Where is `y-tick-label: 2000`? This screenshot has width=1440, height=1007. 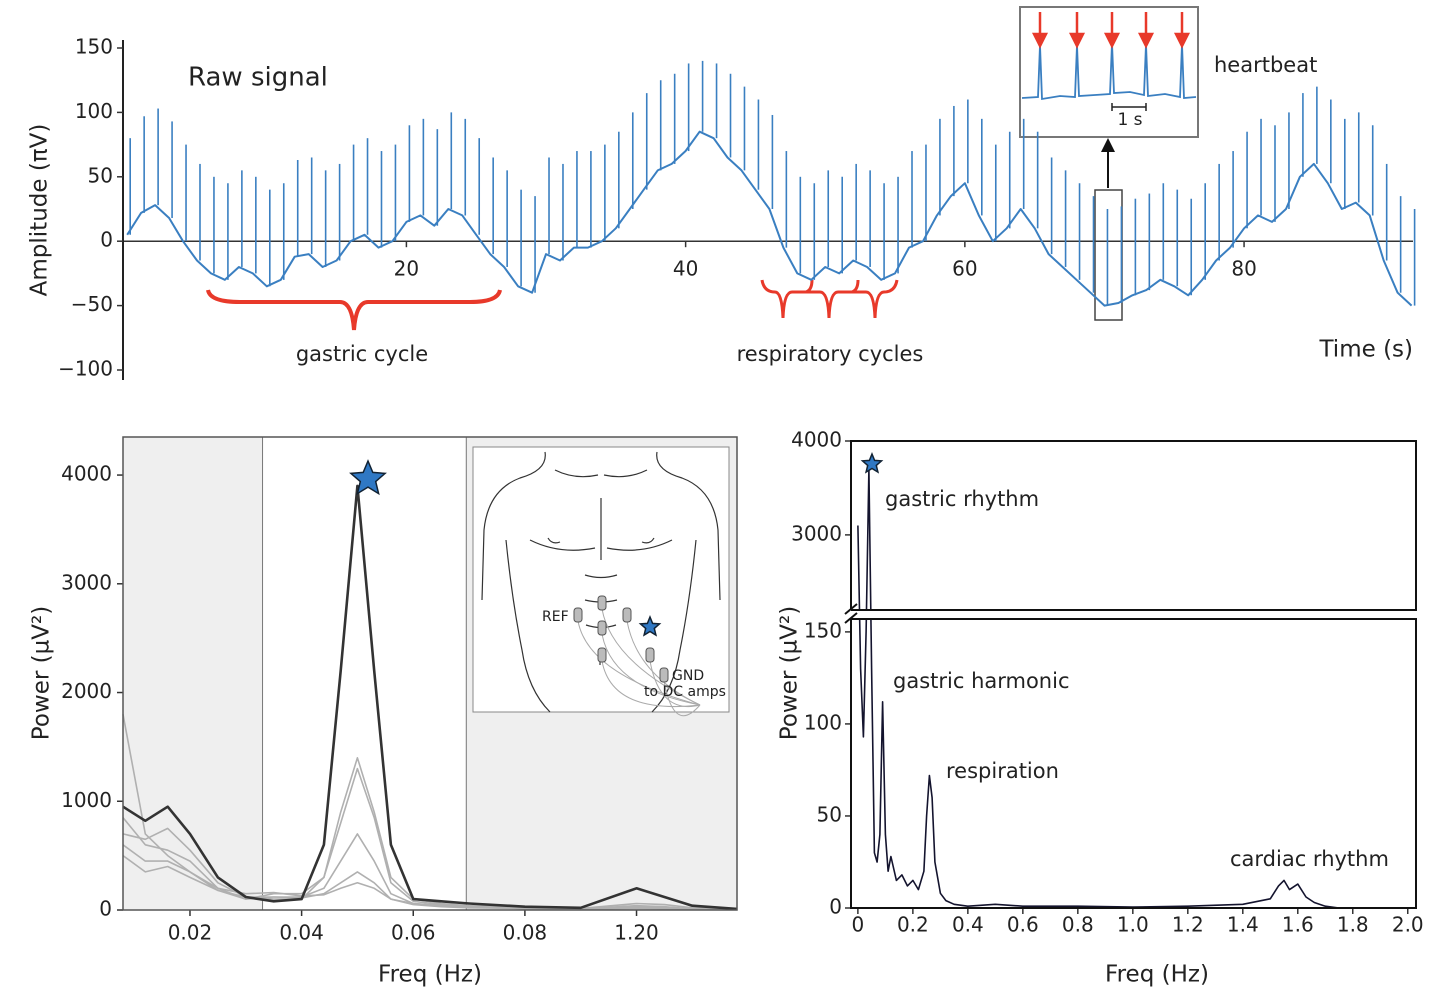 y-tick-label: 2000 is located at coordinates (86, 691).